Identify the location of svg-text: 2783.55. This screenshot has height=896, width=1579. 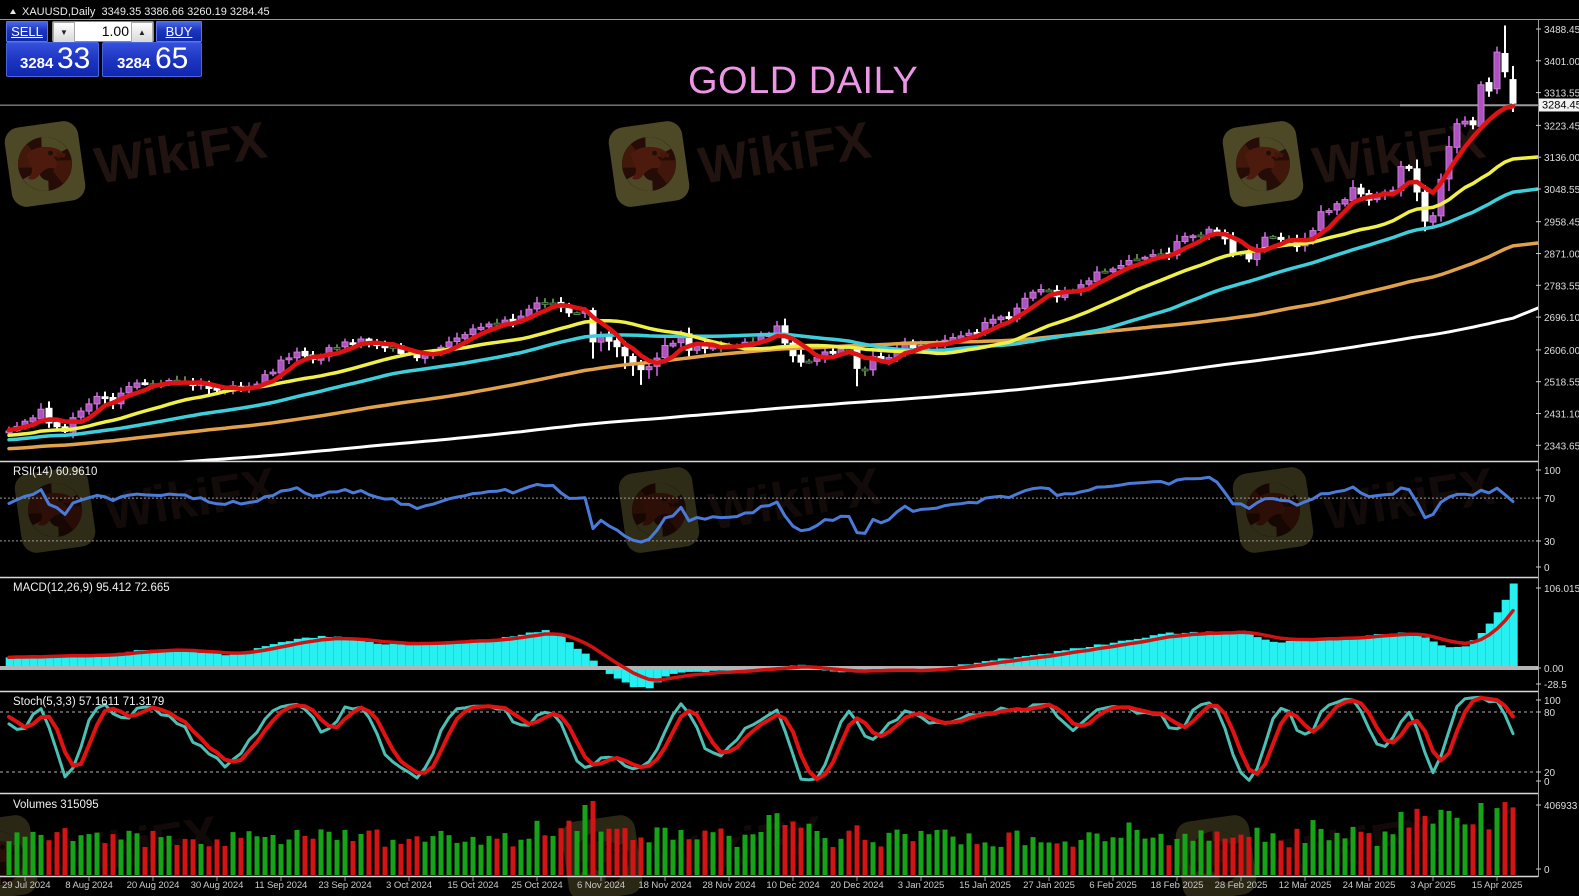
(1561, 286).